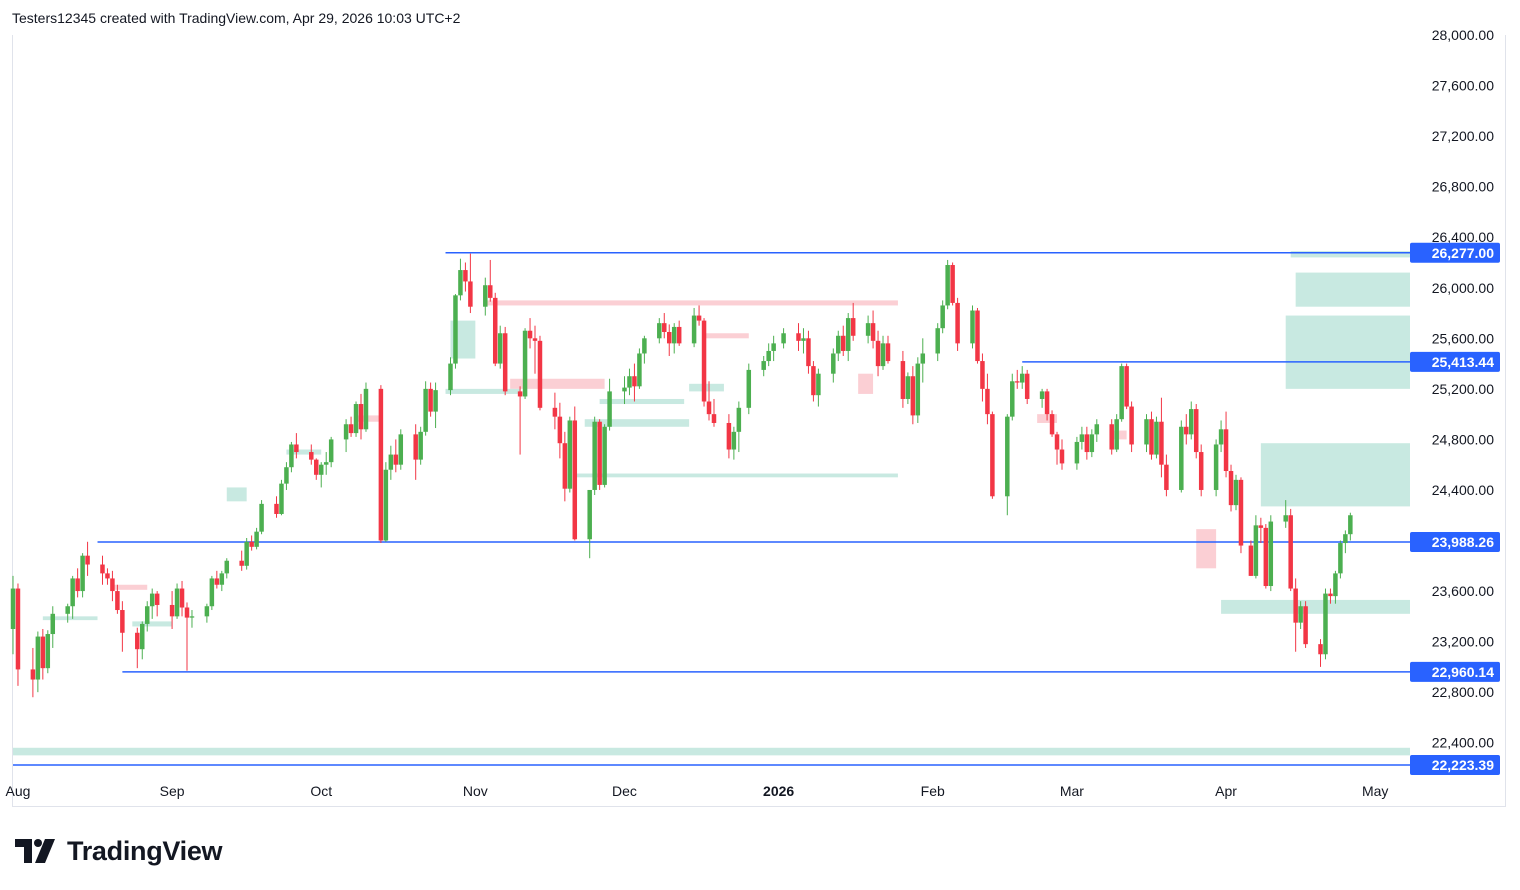 The image size is (1520, 890). What do you see at coordinates (1463, 591) in the screenshot?
I see `price-tick-label: 23,600.00` at bounding box center [1463, 591].